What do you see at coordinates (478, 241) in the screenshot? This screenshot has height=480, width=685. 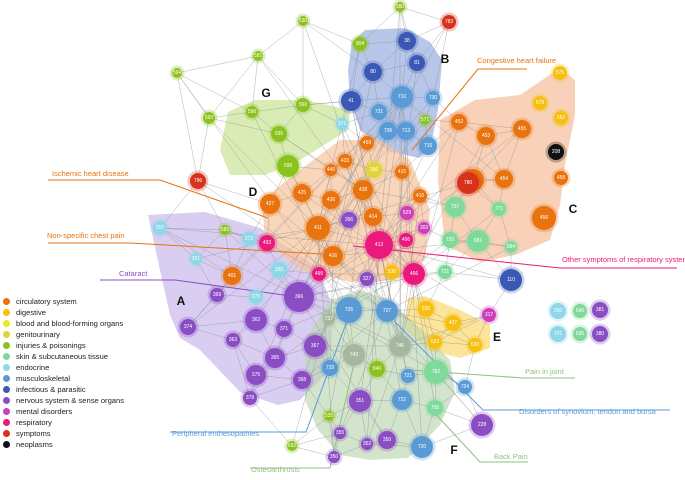 I see `node-label: 681` at bounding box center [478, 241].